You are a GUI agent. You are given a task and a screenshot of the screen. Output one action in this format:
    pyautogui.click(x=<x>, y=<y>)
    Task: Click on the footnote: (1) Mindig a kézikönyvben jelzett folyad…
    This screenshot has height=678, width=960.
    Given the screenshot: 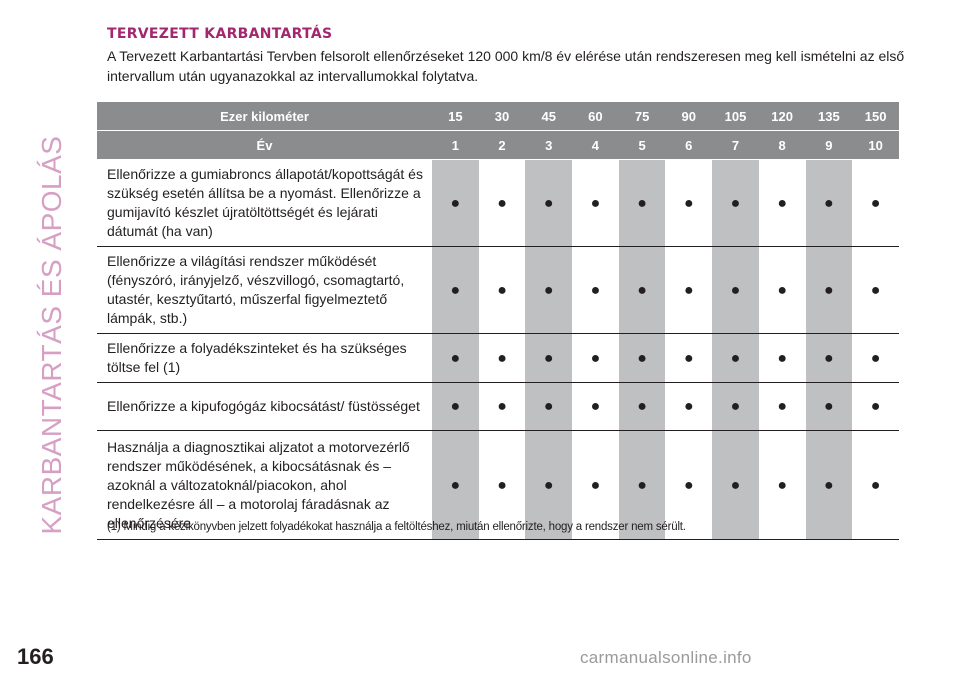 What is the action you would take?
    pyautogui.click(x=396, y=527)
    